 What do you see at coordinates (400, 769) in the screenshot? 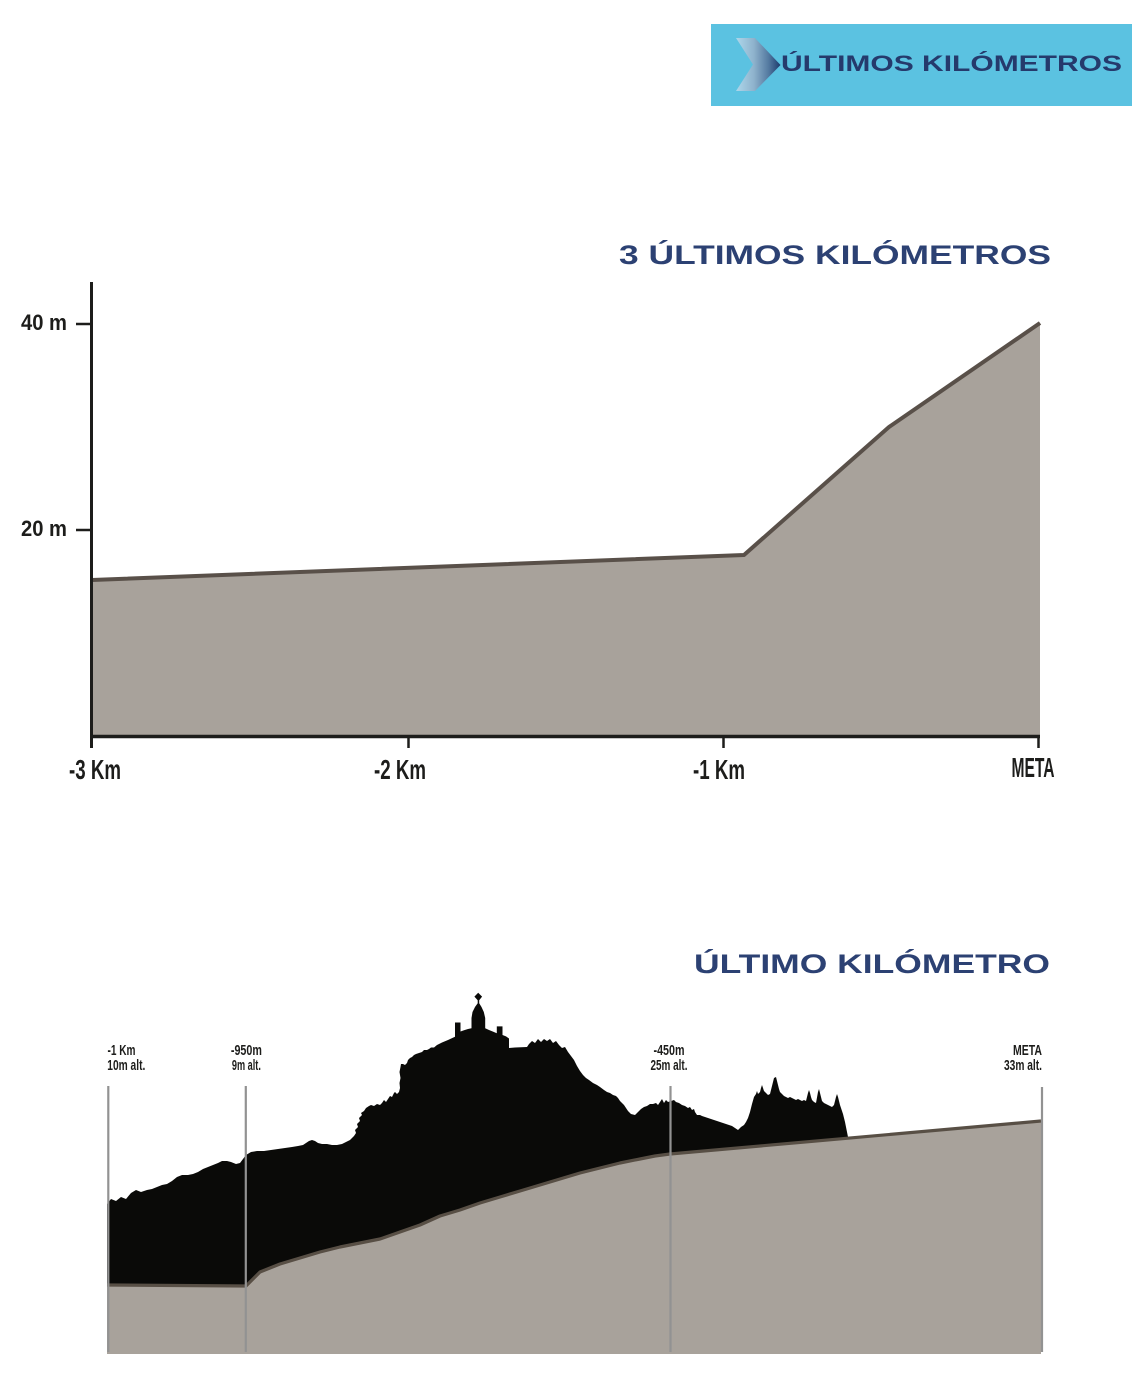
I see `svg-text: -2 Km` at bounding box center [400, 769].